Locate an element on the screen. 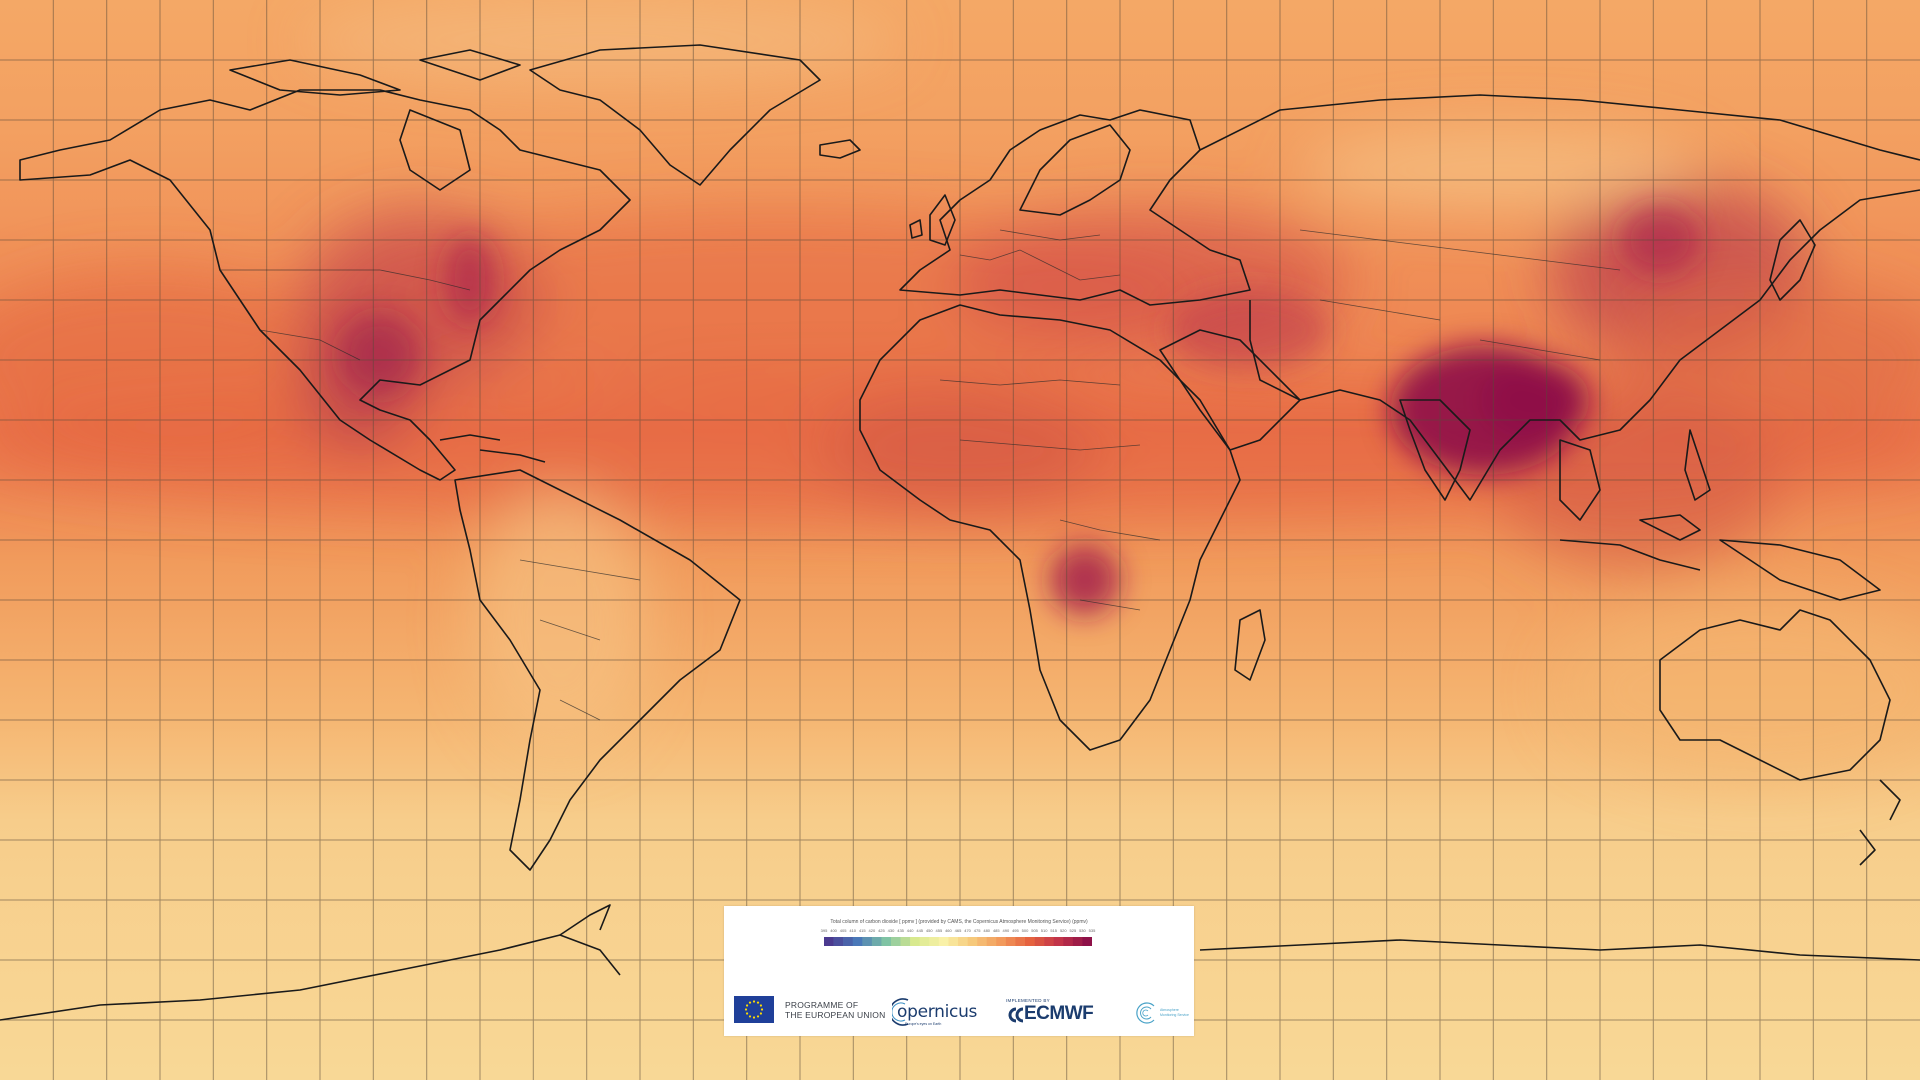 The width and height of the screenshot is (1920, 1080). australia-low is located at coordinates (1740, 690).